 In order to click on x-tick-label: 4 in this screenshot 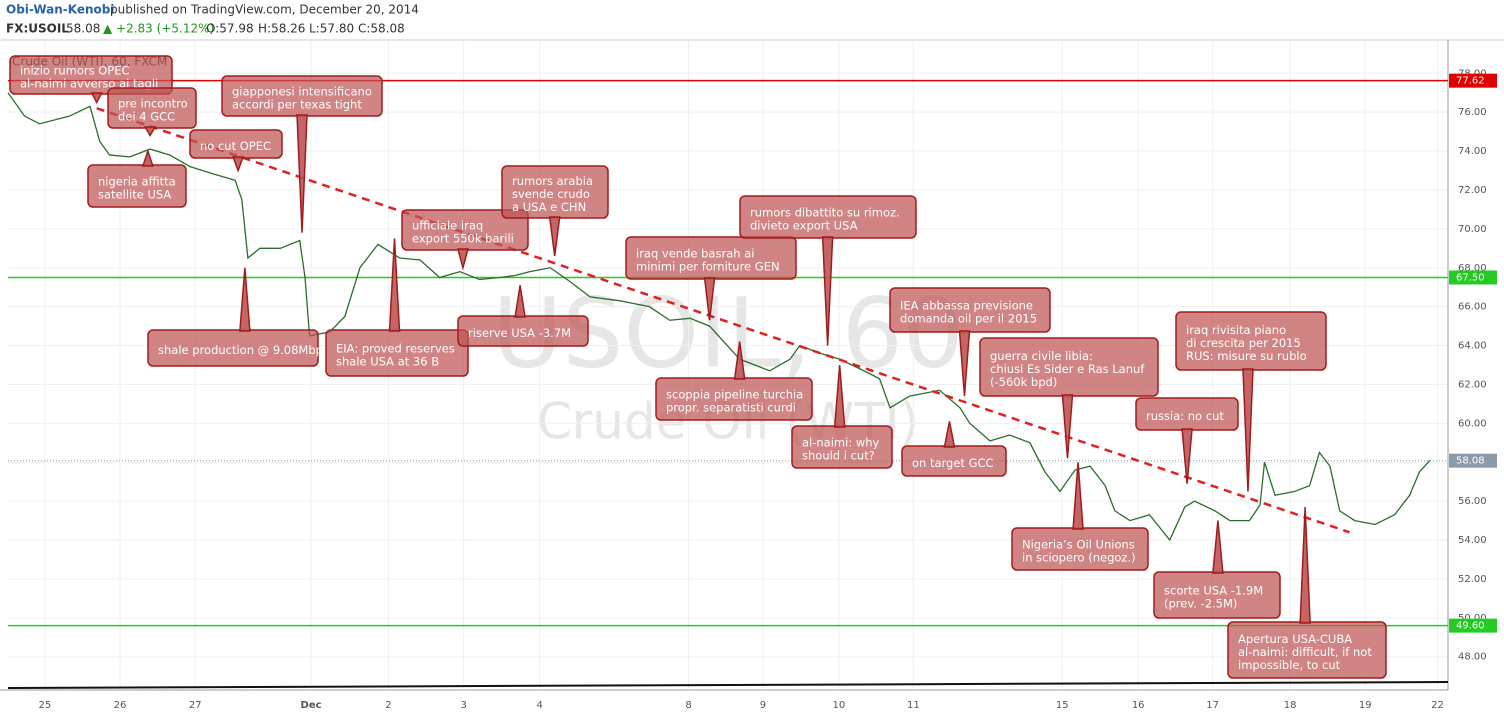, I will do `click(539, 705)`.